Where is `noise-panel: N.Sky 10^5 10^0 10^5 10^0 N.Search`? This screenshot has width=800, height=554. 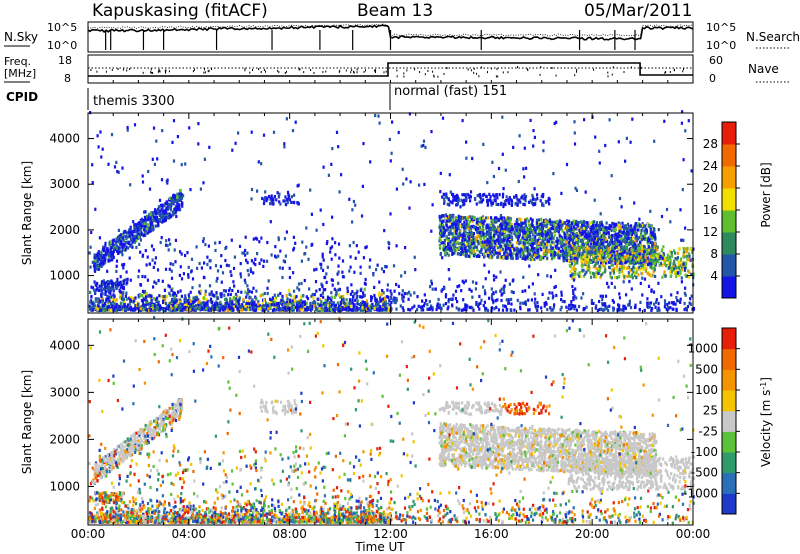 noise-panel: N.Sky 10^5 10^0 10^5 10^0 N.Search is located at coordinates (402, 37).